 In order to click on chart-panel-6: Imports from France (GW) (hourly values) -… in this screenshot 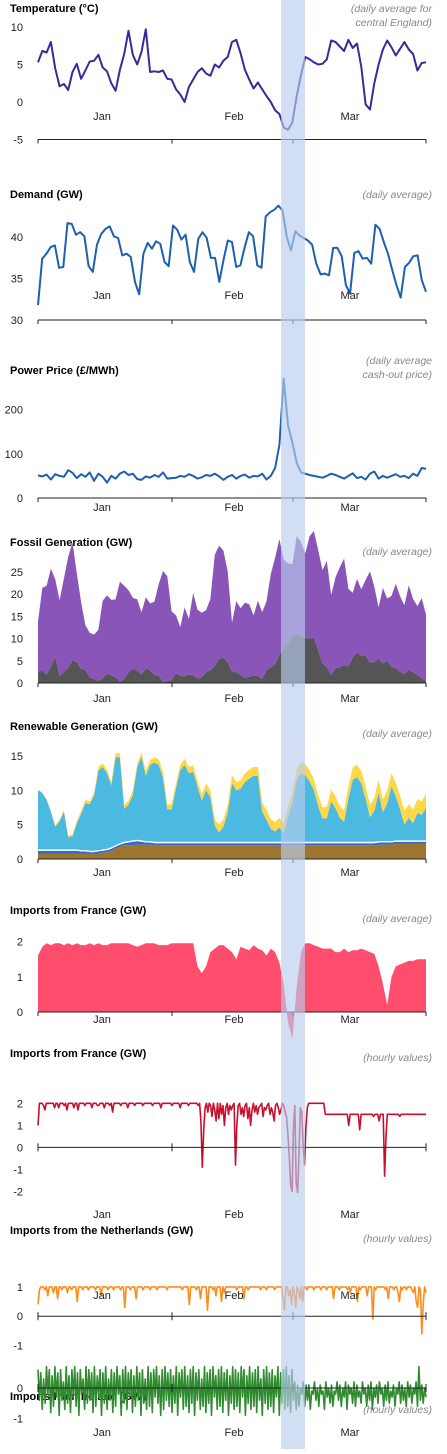, I will do `click(221, 1134)`.